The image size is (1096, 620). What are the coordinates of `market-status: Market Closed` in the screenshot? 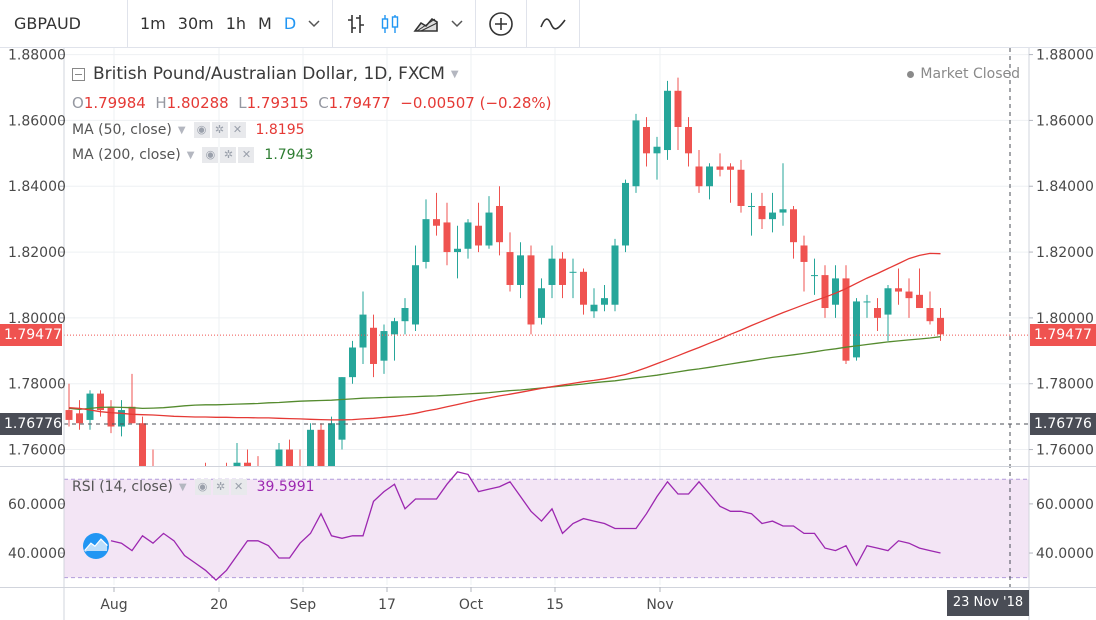 It's located at (963, 74).